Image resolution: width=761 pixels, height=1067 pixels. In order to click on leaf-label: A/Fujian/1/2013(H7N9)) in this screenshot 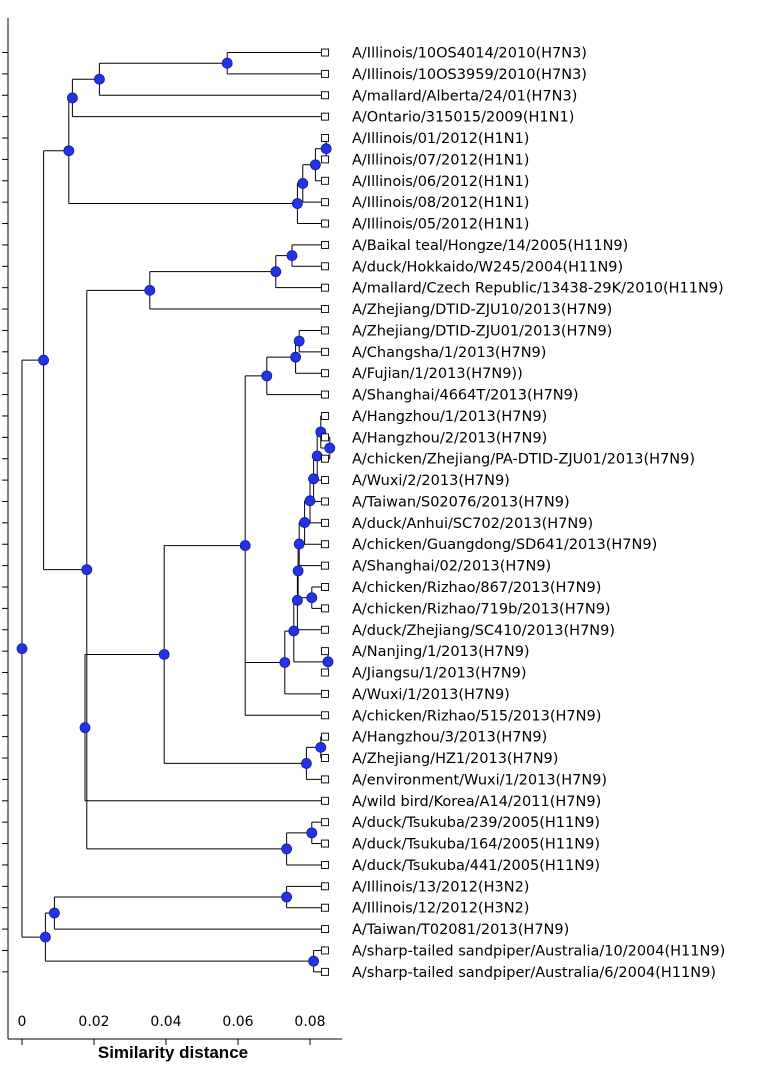, I will do `click(437, 374)`.